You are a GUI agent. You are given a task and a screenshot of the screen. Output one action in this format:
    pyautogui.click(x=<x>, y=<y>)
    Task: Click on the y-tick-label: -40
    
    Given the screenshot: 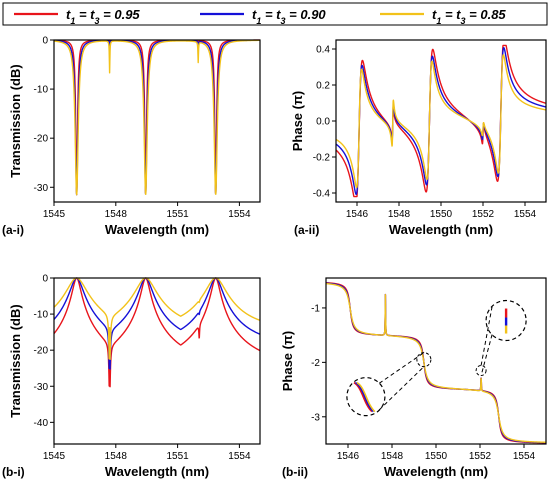 What is the action you would take?
    pyautogui.click(x=41, y=423)
    